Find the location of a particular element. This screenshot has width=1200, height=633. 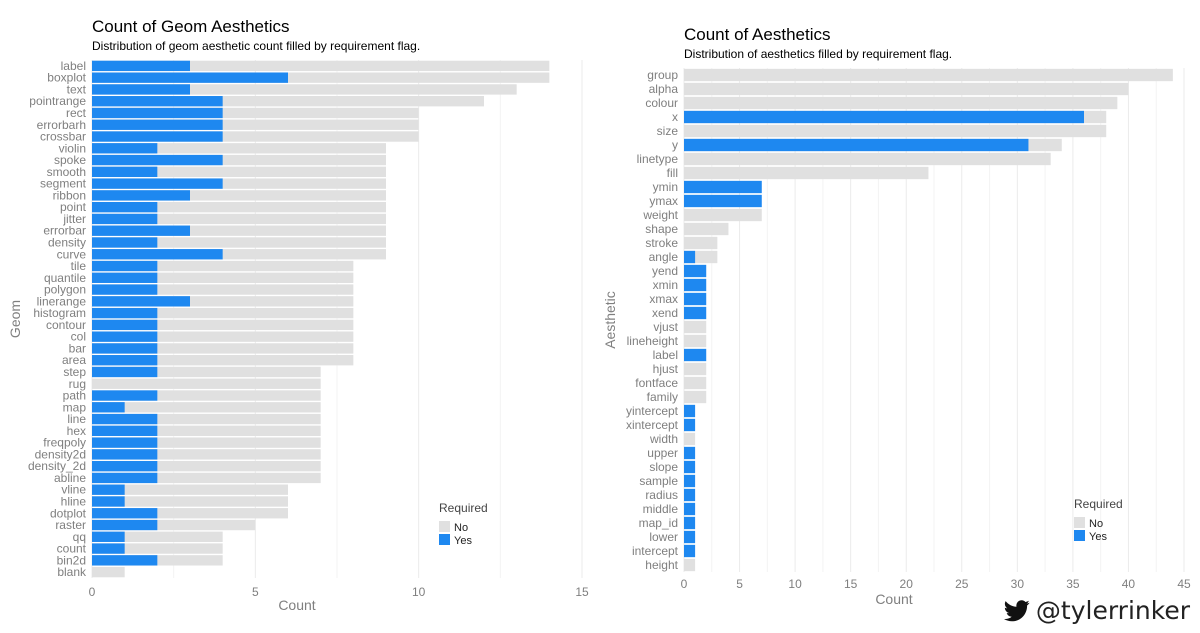

category-label: ymax is located at coordinates (663, 201).